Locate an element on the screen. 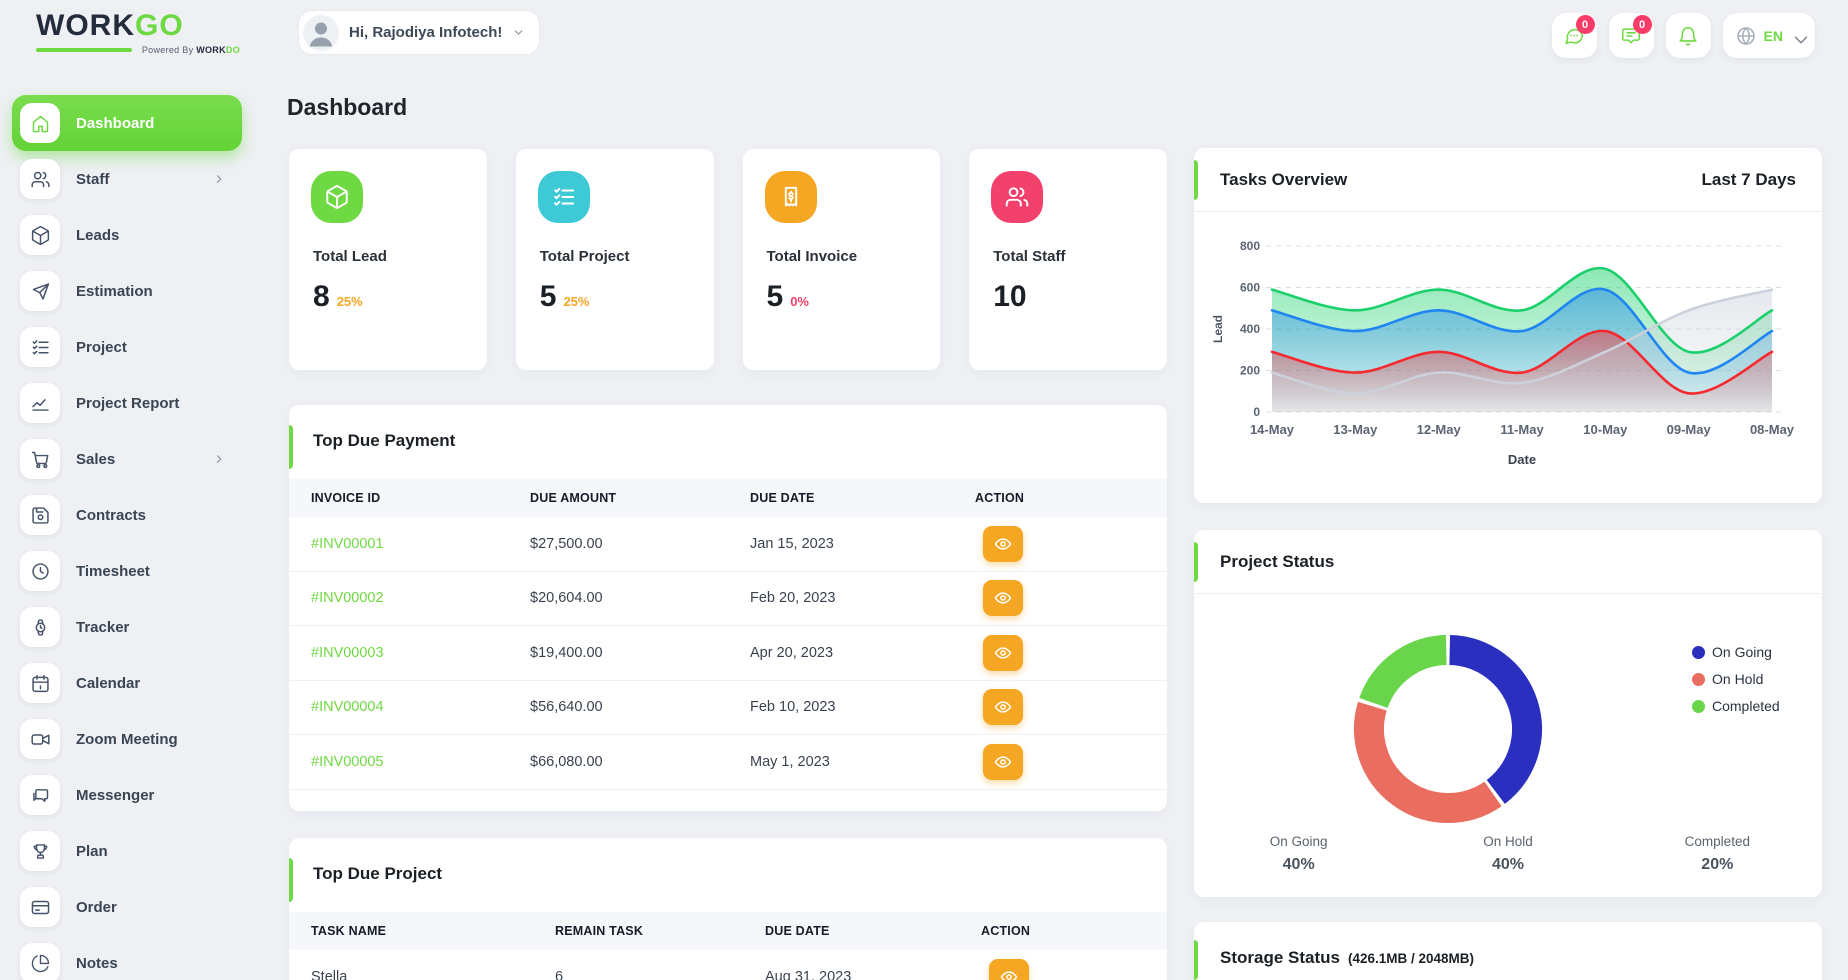 The height and width of the screenshot is (980, 1848). user-menu: Hi, Rajodiya Infotech! is located at coordinates (419, 32).